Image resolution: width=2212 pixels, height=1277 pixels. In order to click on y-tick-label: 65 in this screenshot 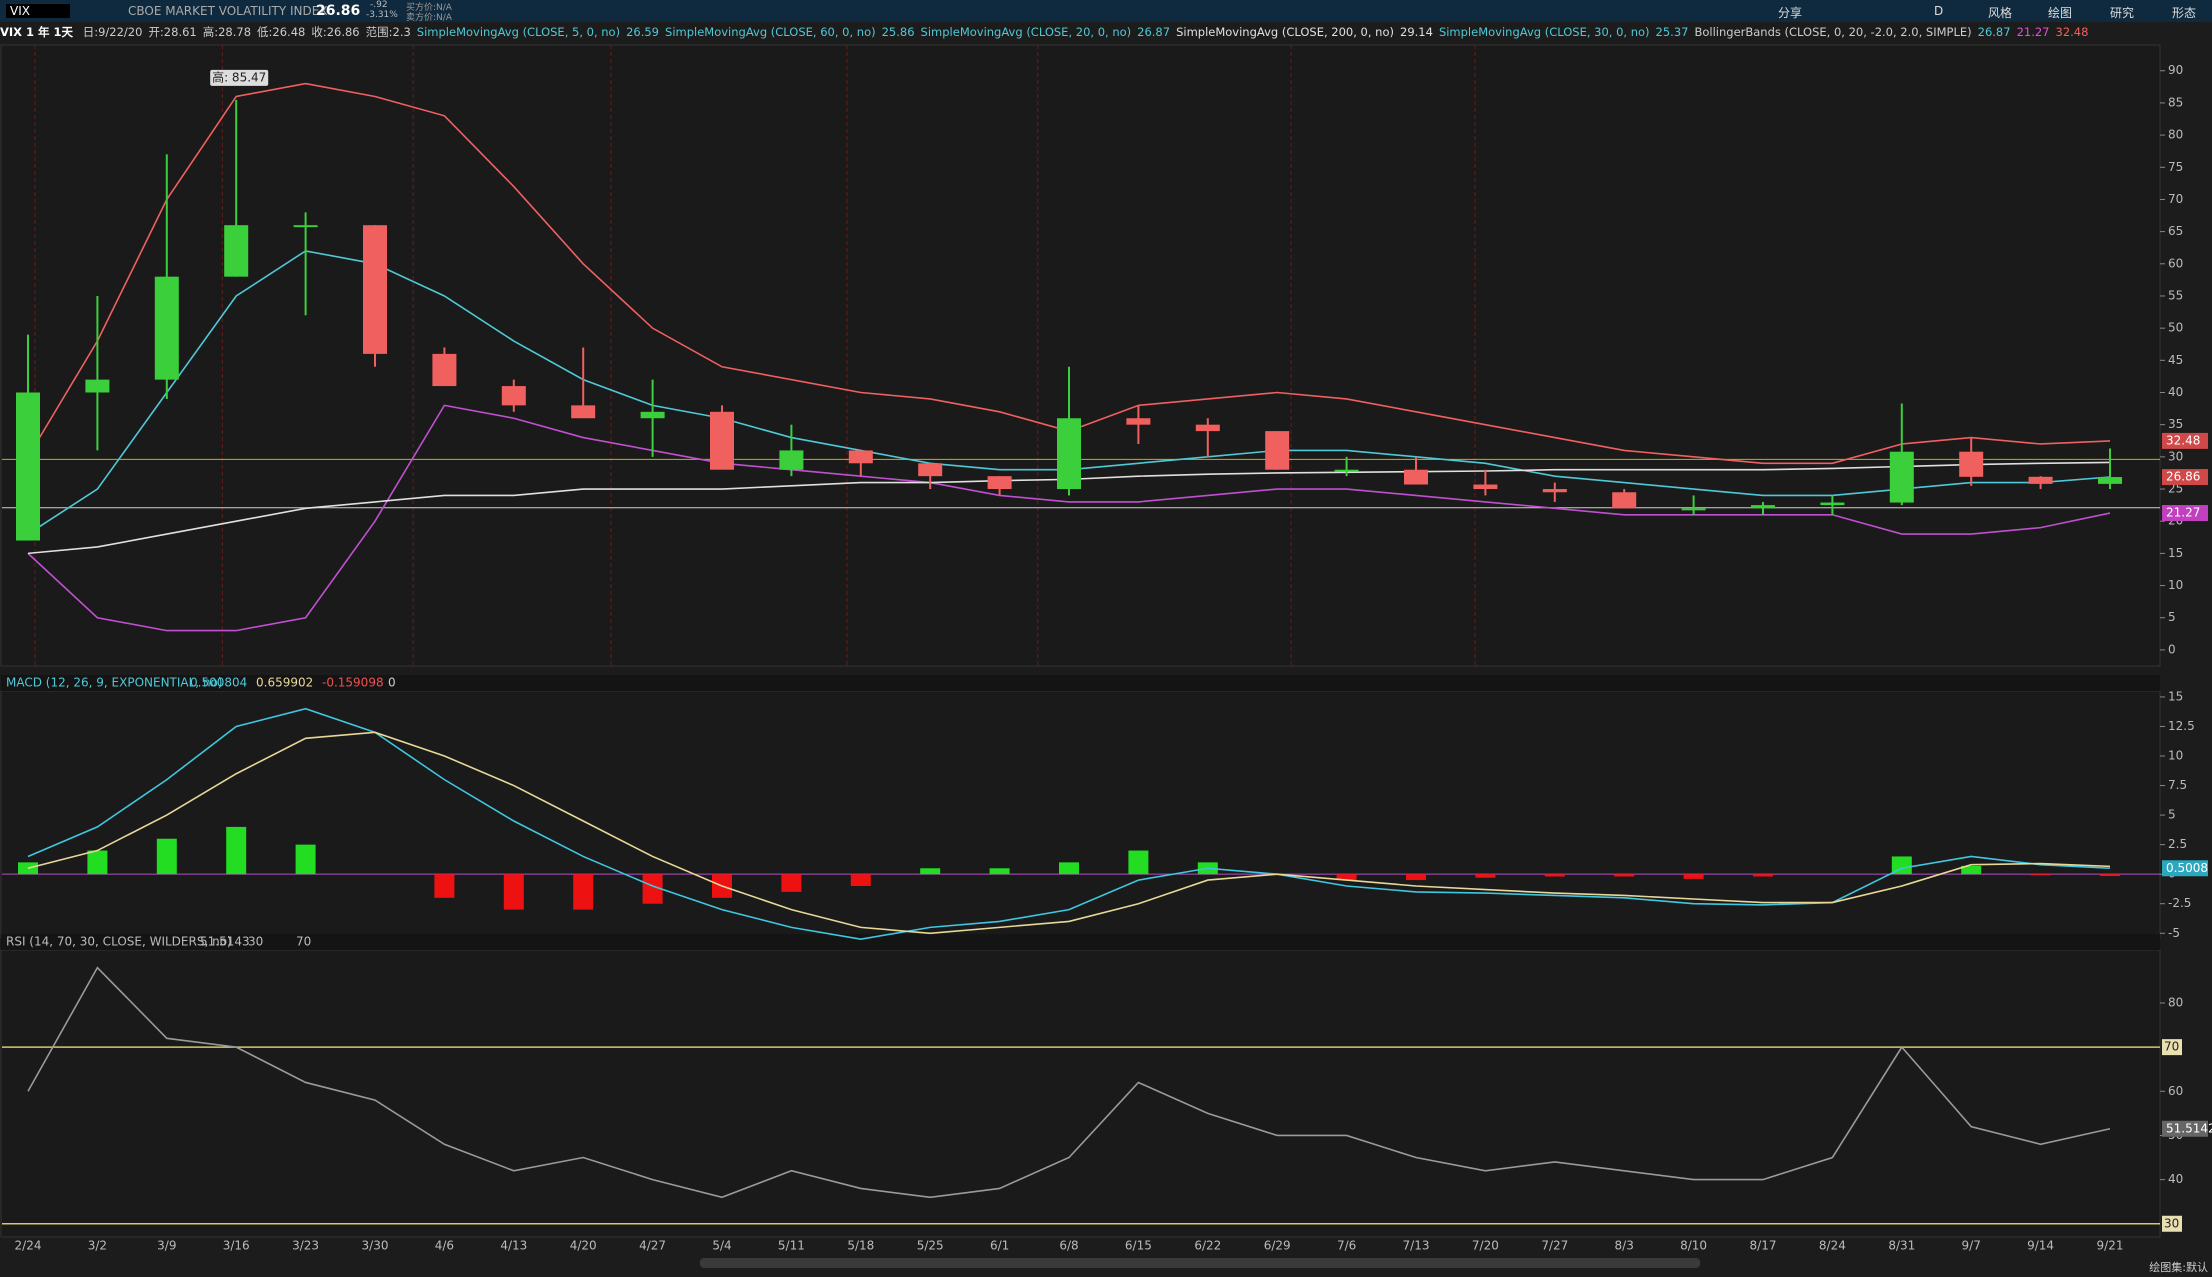, I will do `click(2175, 231)`.